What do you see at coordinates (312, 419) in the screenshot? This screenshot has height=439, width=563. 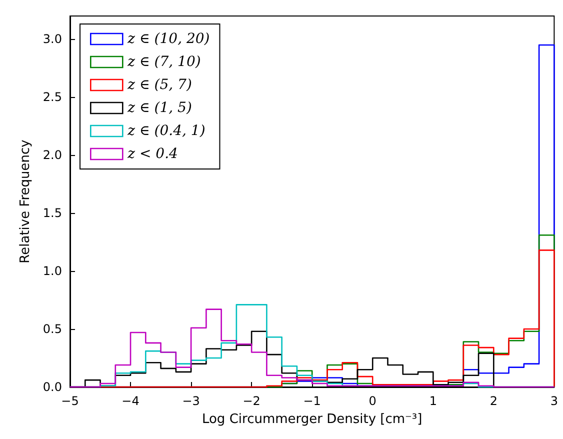 I see `x-axis-title: Log Circummerger Density [cm⁻³]` at bounding box center [312, 419].